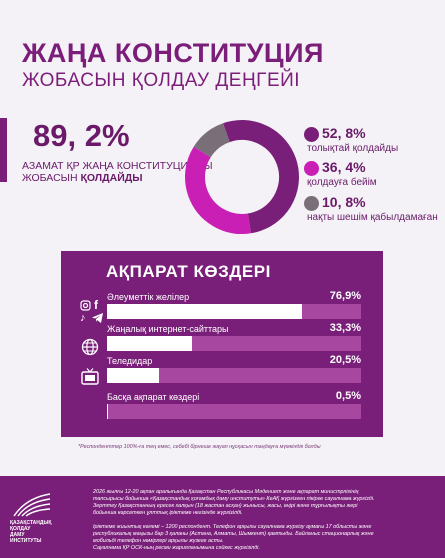 The height and width of the screenshot is (558, 445). Describe the element at coordinates (153, 397) in the screenshot. I see `source-label-4: Басқа ақпарат көздері` at that location.